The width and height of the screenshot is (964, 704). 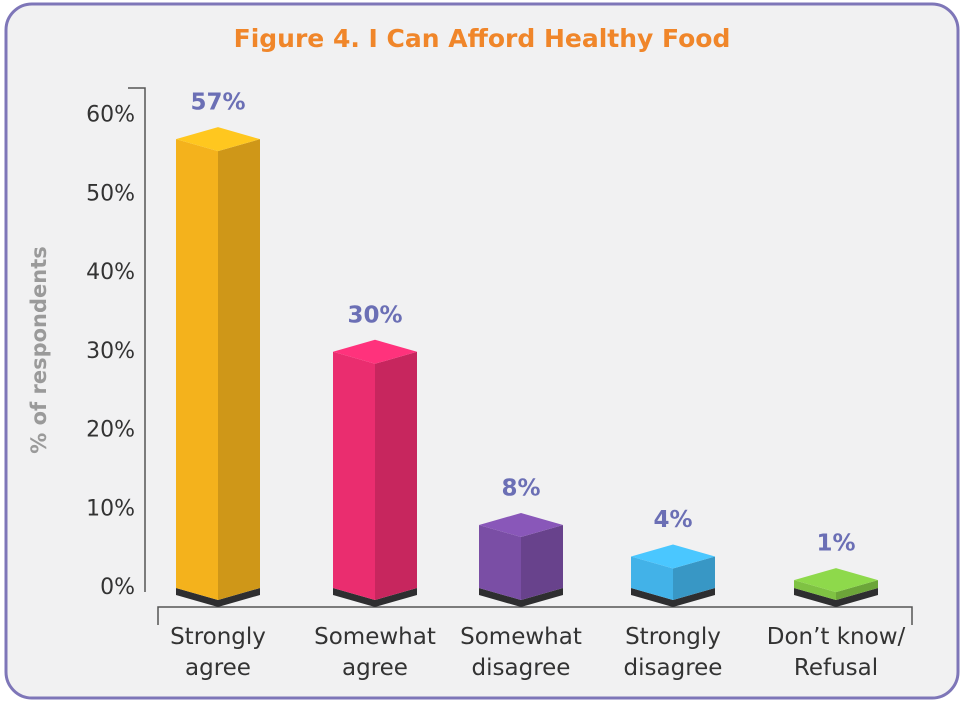 I want to click on y-axis, so click(x=137, y=339).